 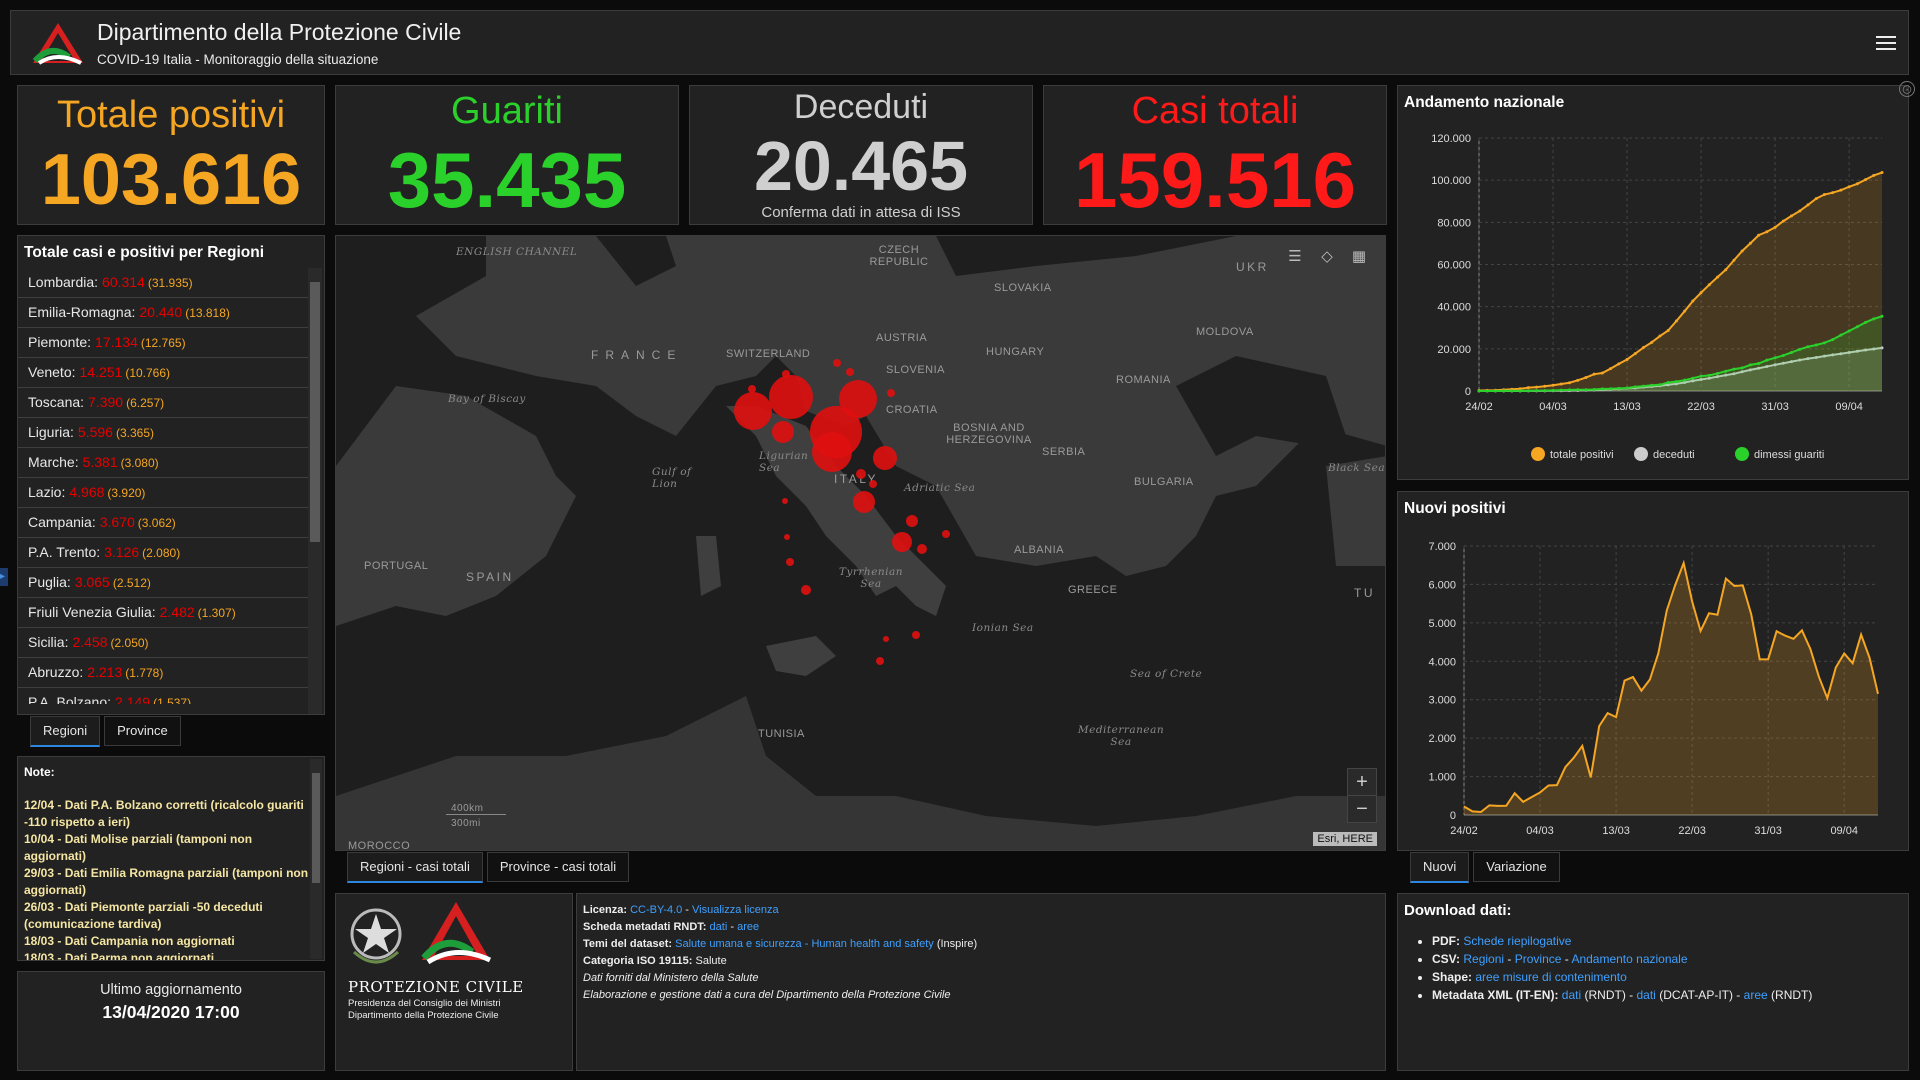 I want to click on expand-arrow-icon: ▸, so click(x=4, y=577).